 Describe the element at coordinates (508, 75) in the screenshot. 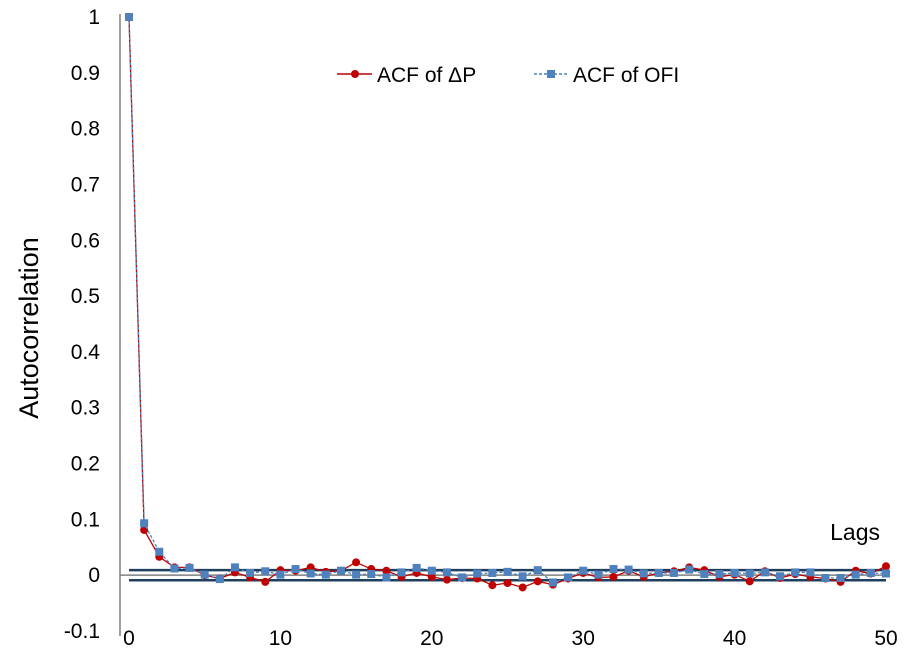

I see `legend: ACF of ΔP ACF of OFI` at that location.